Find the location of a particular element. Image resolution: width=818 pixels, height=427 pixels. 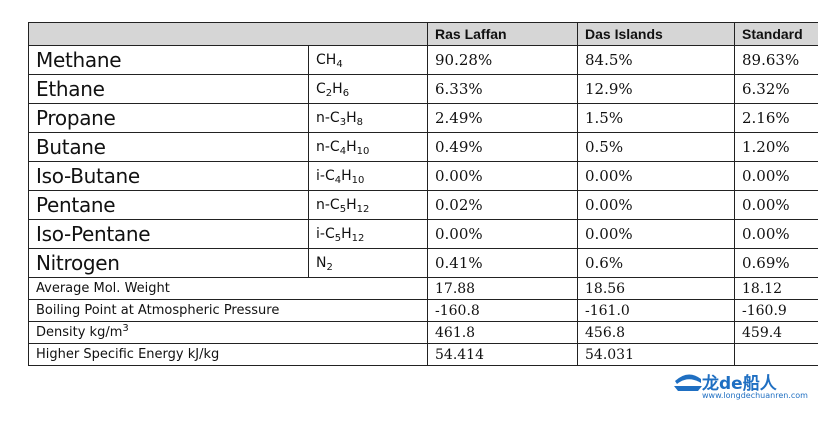

component-row-propane: Propane n-C3H8 2.49% 1.5% 2.16% is located at coordinates (423, 118).